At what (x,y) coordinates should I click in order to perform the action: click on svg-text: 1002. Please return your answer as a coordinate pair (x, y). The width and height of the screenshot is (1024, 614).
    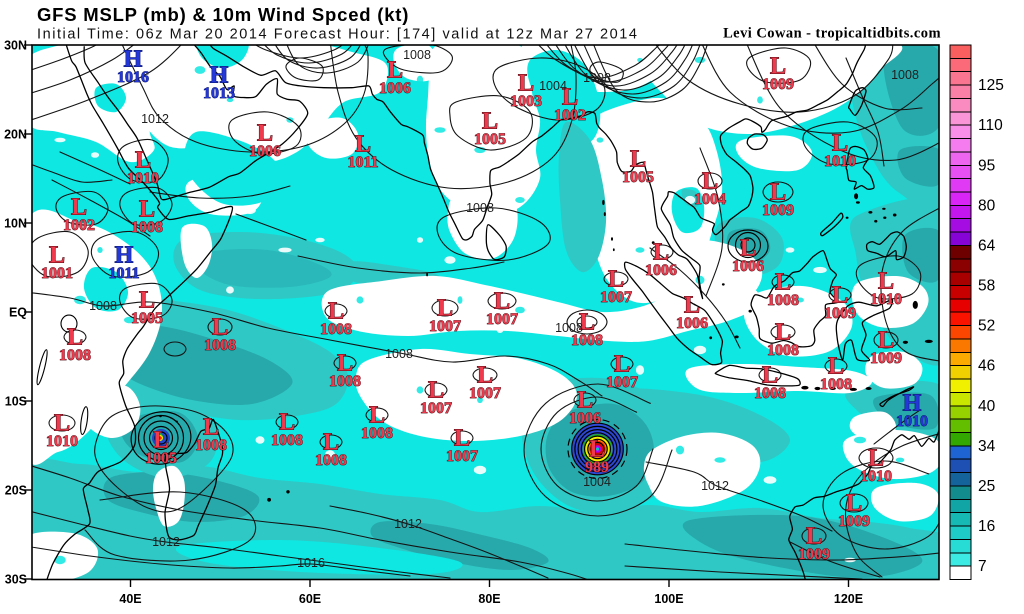
    Looking at the image, I should click on (79, 225).